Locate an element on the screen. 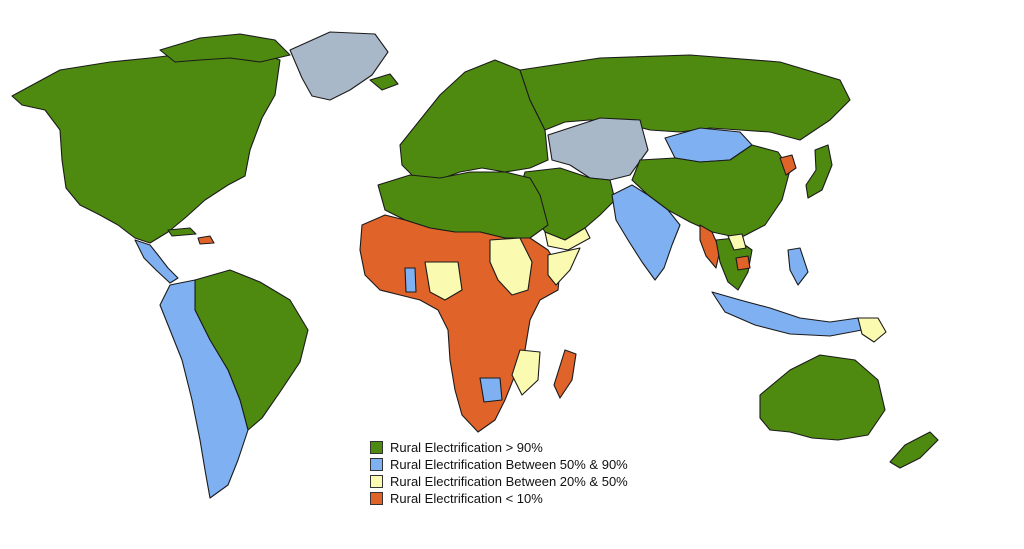 This screenshot has height=549, width=1024. legend-label: Rural Electrification Between 50% & 90% is located at coordinates (509, 464).